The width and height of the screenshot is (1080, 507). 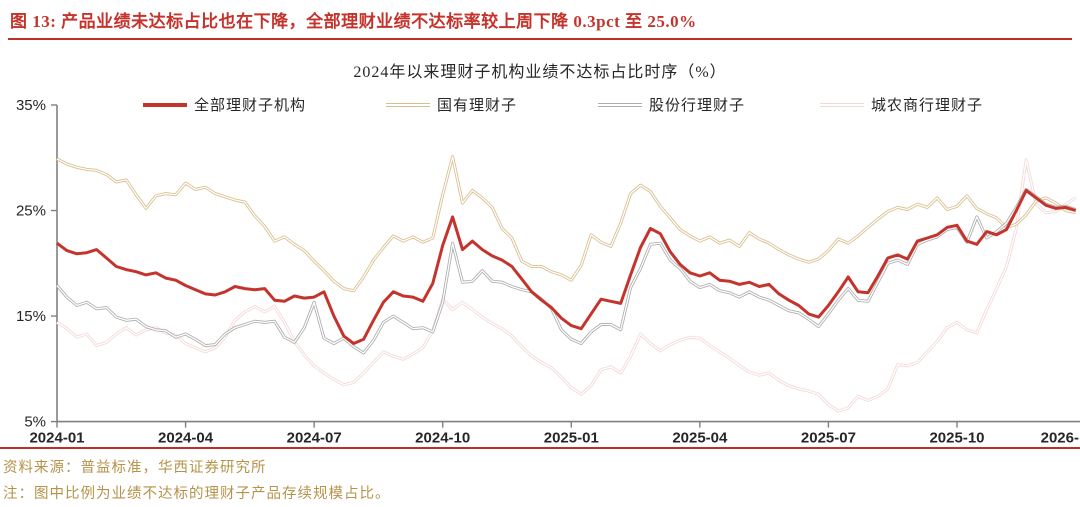 I want to click on title-divider-rule, so click(x=540, y=39).